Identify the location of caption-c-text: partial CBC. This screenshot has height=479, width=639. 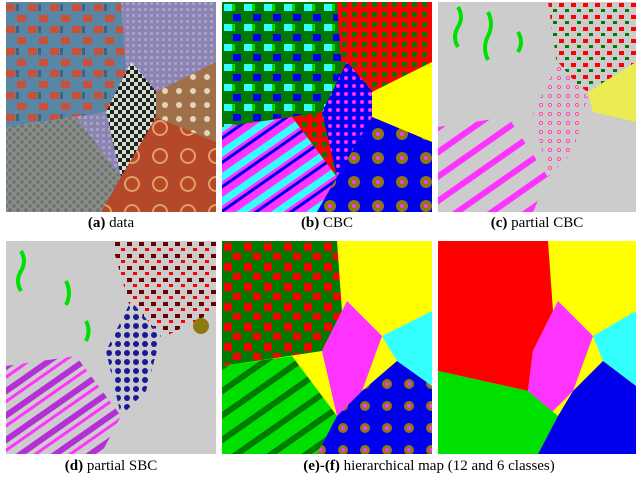
(545, 223).